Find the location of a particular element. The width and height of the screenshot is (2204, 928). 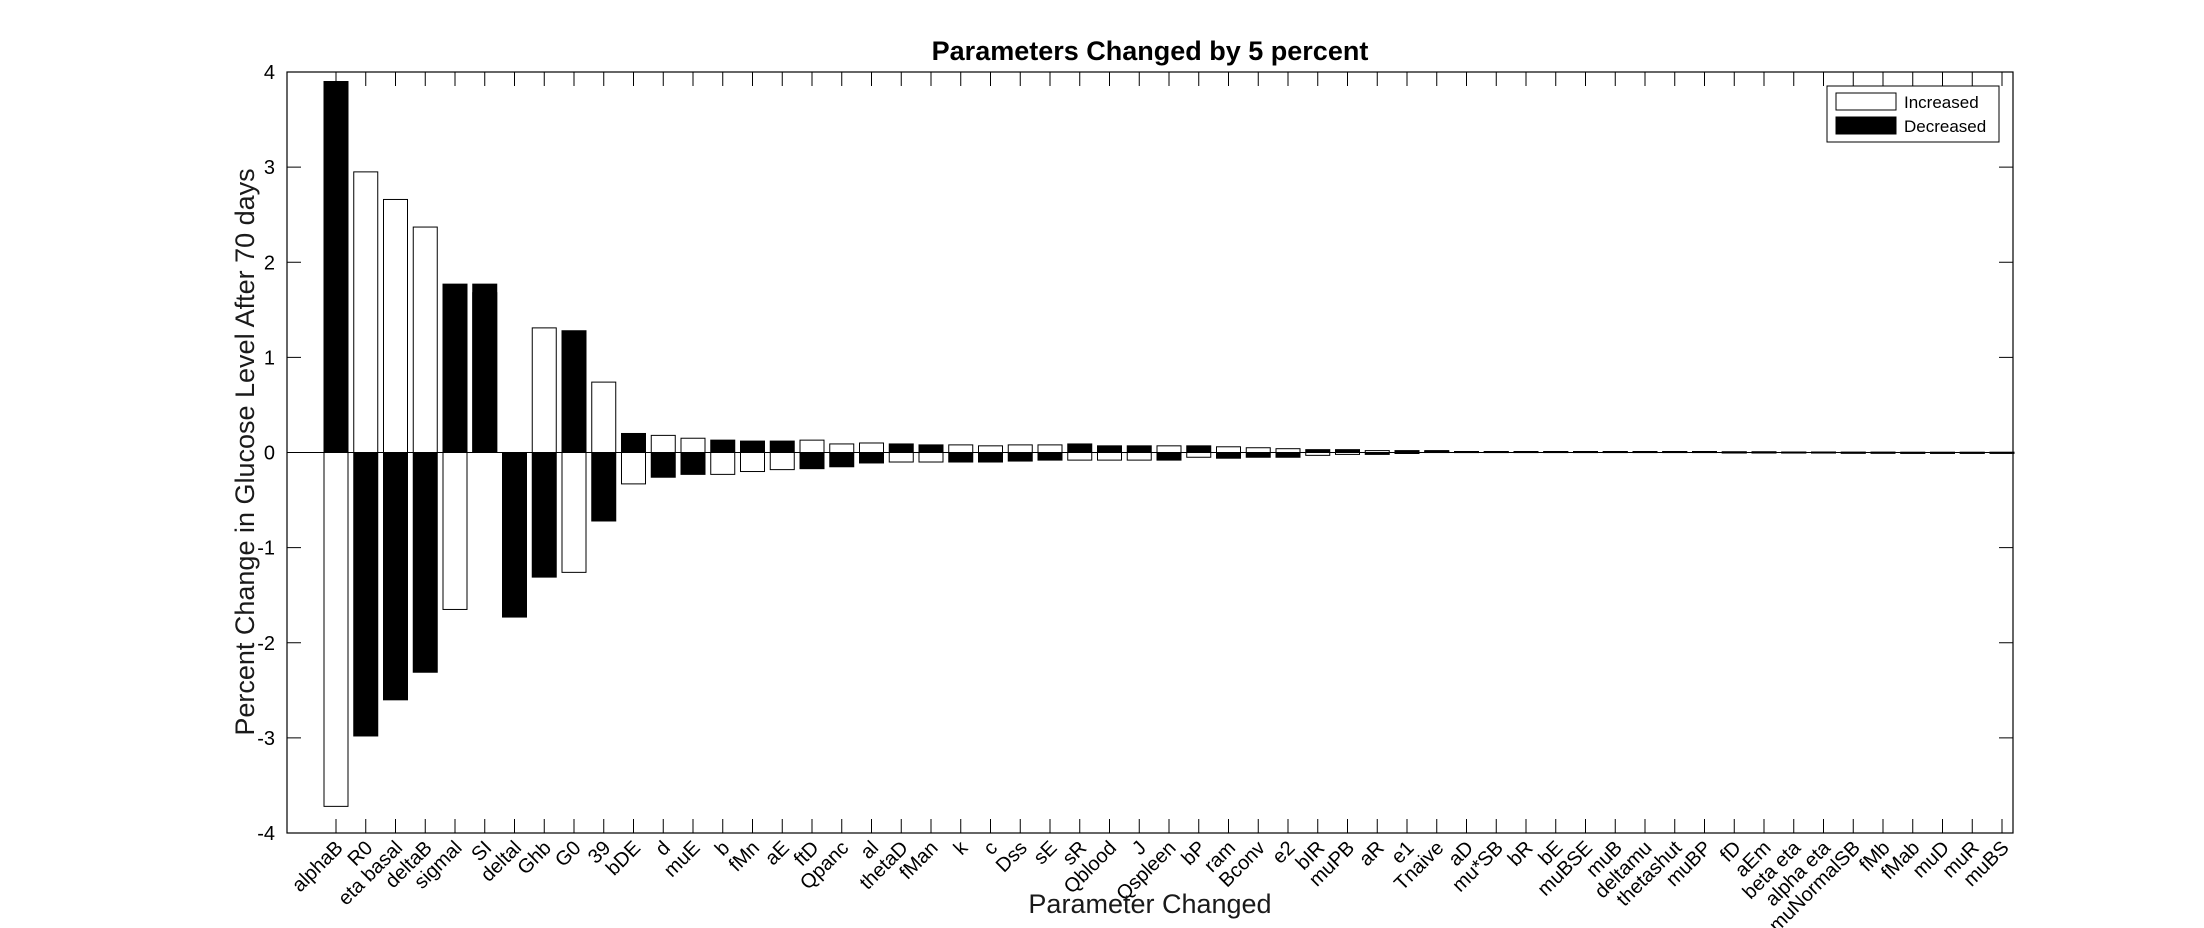

chart-title: Parameters Changed by 5 percent is located at coordinates (1150, 51).